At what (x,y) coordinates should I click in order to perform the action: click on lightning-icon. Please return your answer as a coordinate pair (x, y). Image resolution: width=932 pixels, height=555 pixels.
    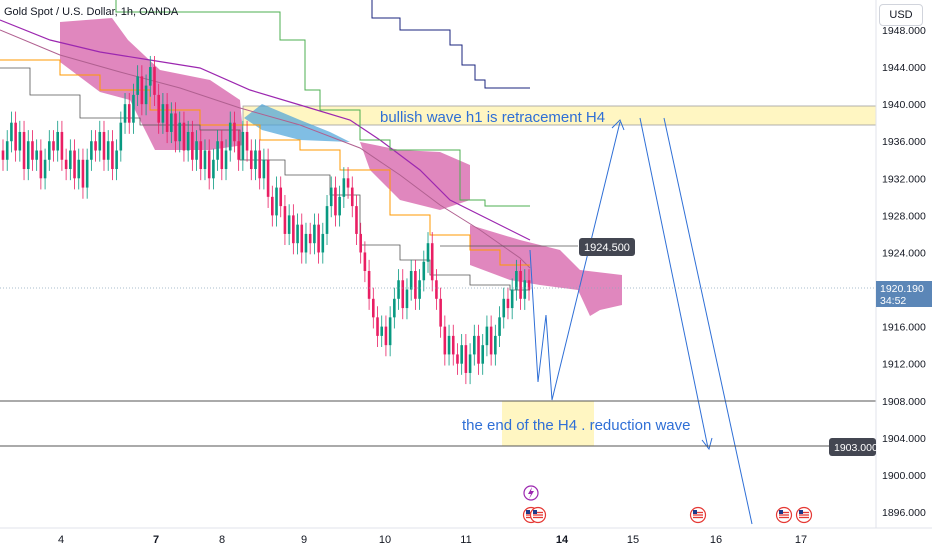
    Looking at the image, I should click on (531, 493).